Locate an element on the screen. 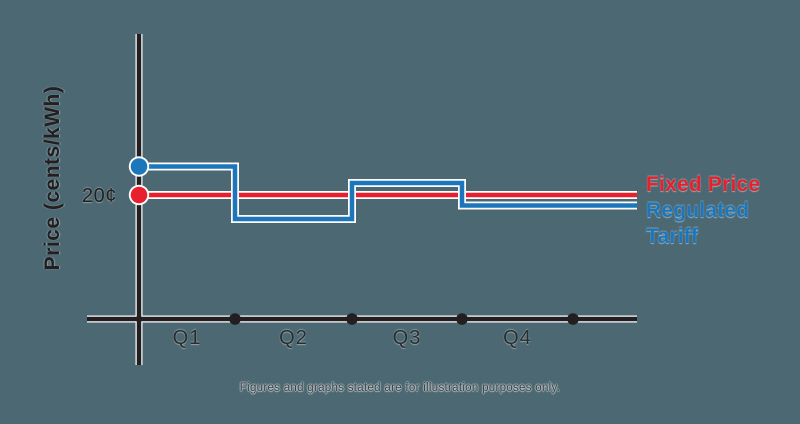 This screenshot has height=424, width=800. y-axis-title: Price (cents/kWh) is located at coordinates (52, 178).